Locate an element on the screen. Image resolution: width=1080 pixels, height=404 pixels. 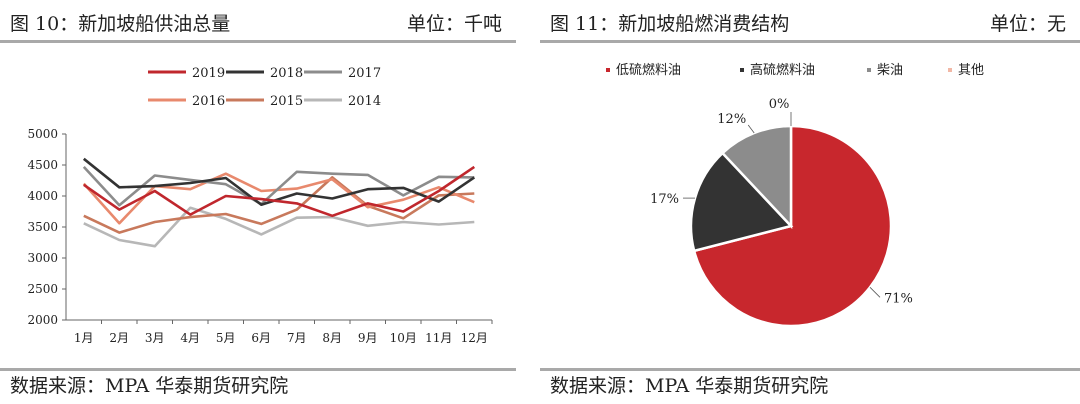
right-source-note: 数据来源：MPA 华泰期货研究院 is located at coordinates (689, 386).